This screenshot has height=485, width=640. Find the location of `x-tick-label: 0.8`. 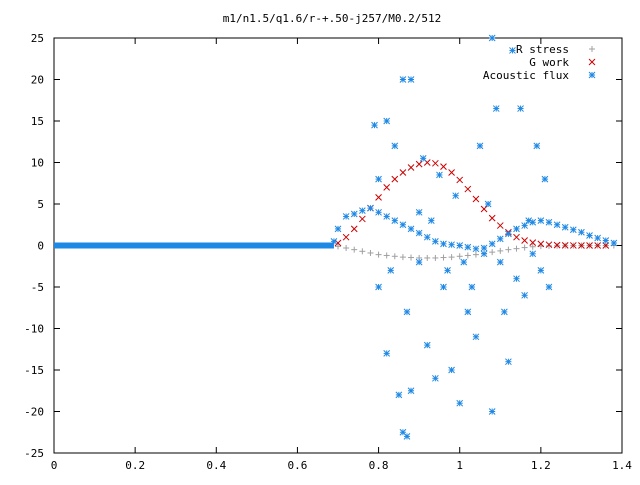

x-tick-label: 0.8 is located at coordinates (379, 465).